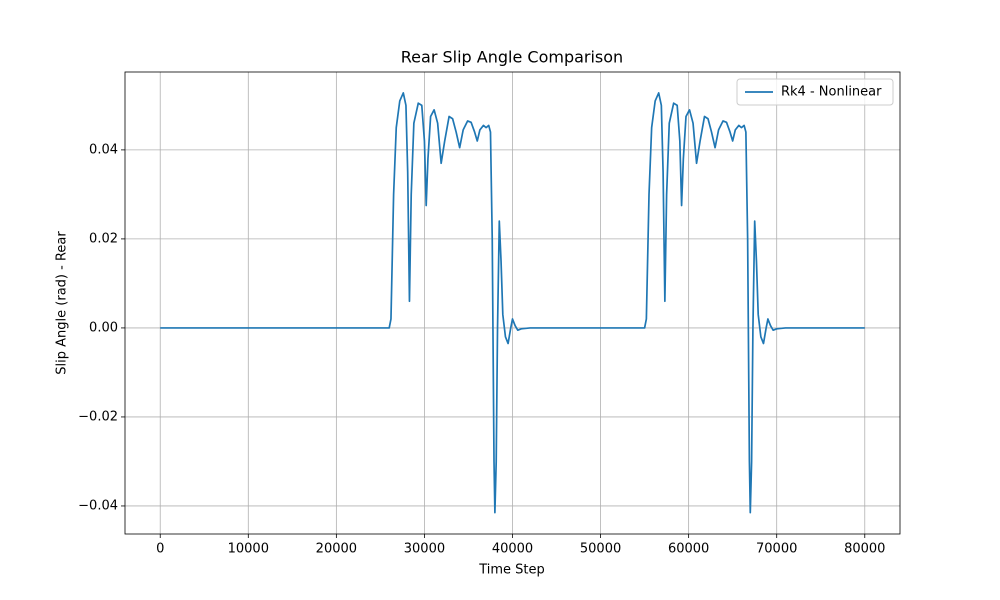  What do you see at coordinates (98, 416) in the screenshot?
I see `y-tick-label: −0.02` at bounding box center [98, 416].